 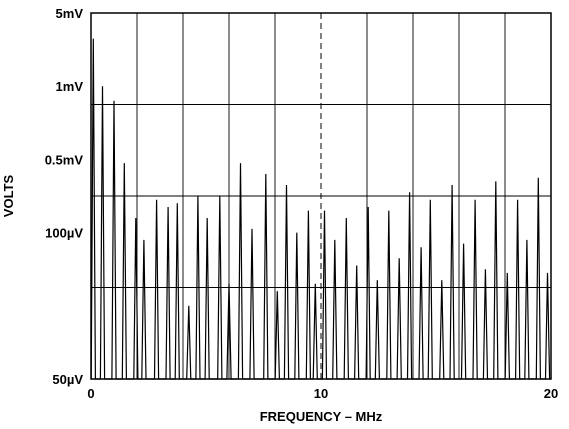 I want to click on x-tick-label: 20, so click(x=551, y=393).